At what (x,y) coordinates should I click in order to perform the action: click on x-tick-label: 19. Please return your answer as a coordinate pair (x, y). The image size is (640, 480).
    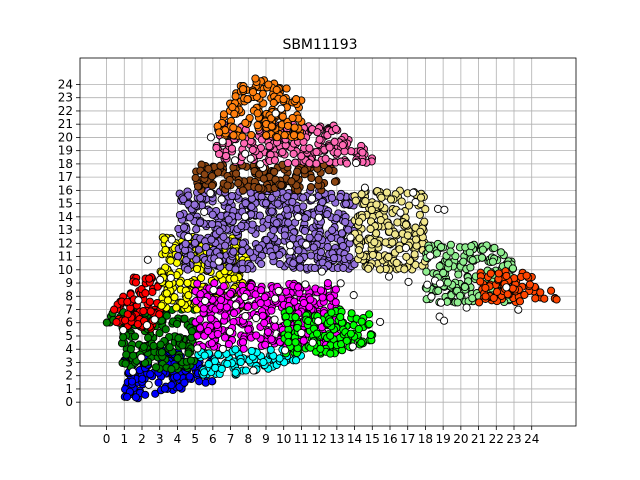
    Looking at the image, I should click on (443, 439).